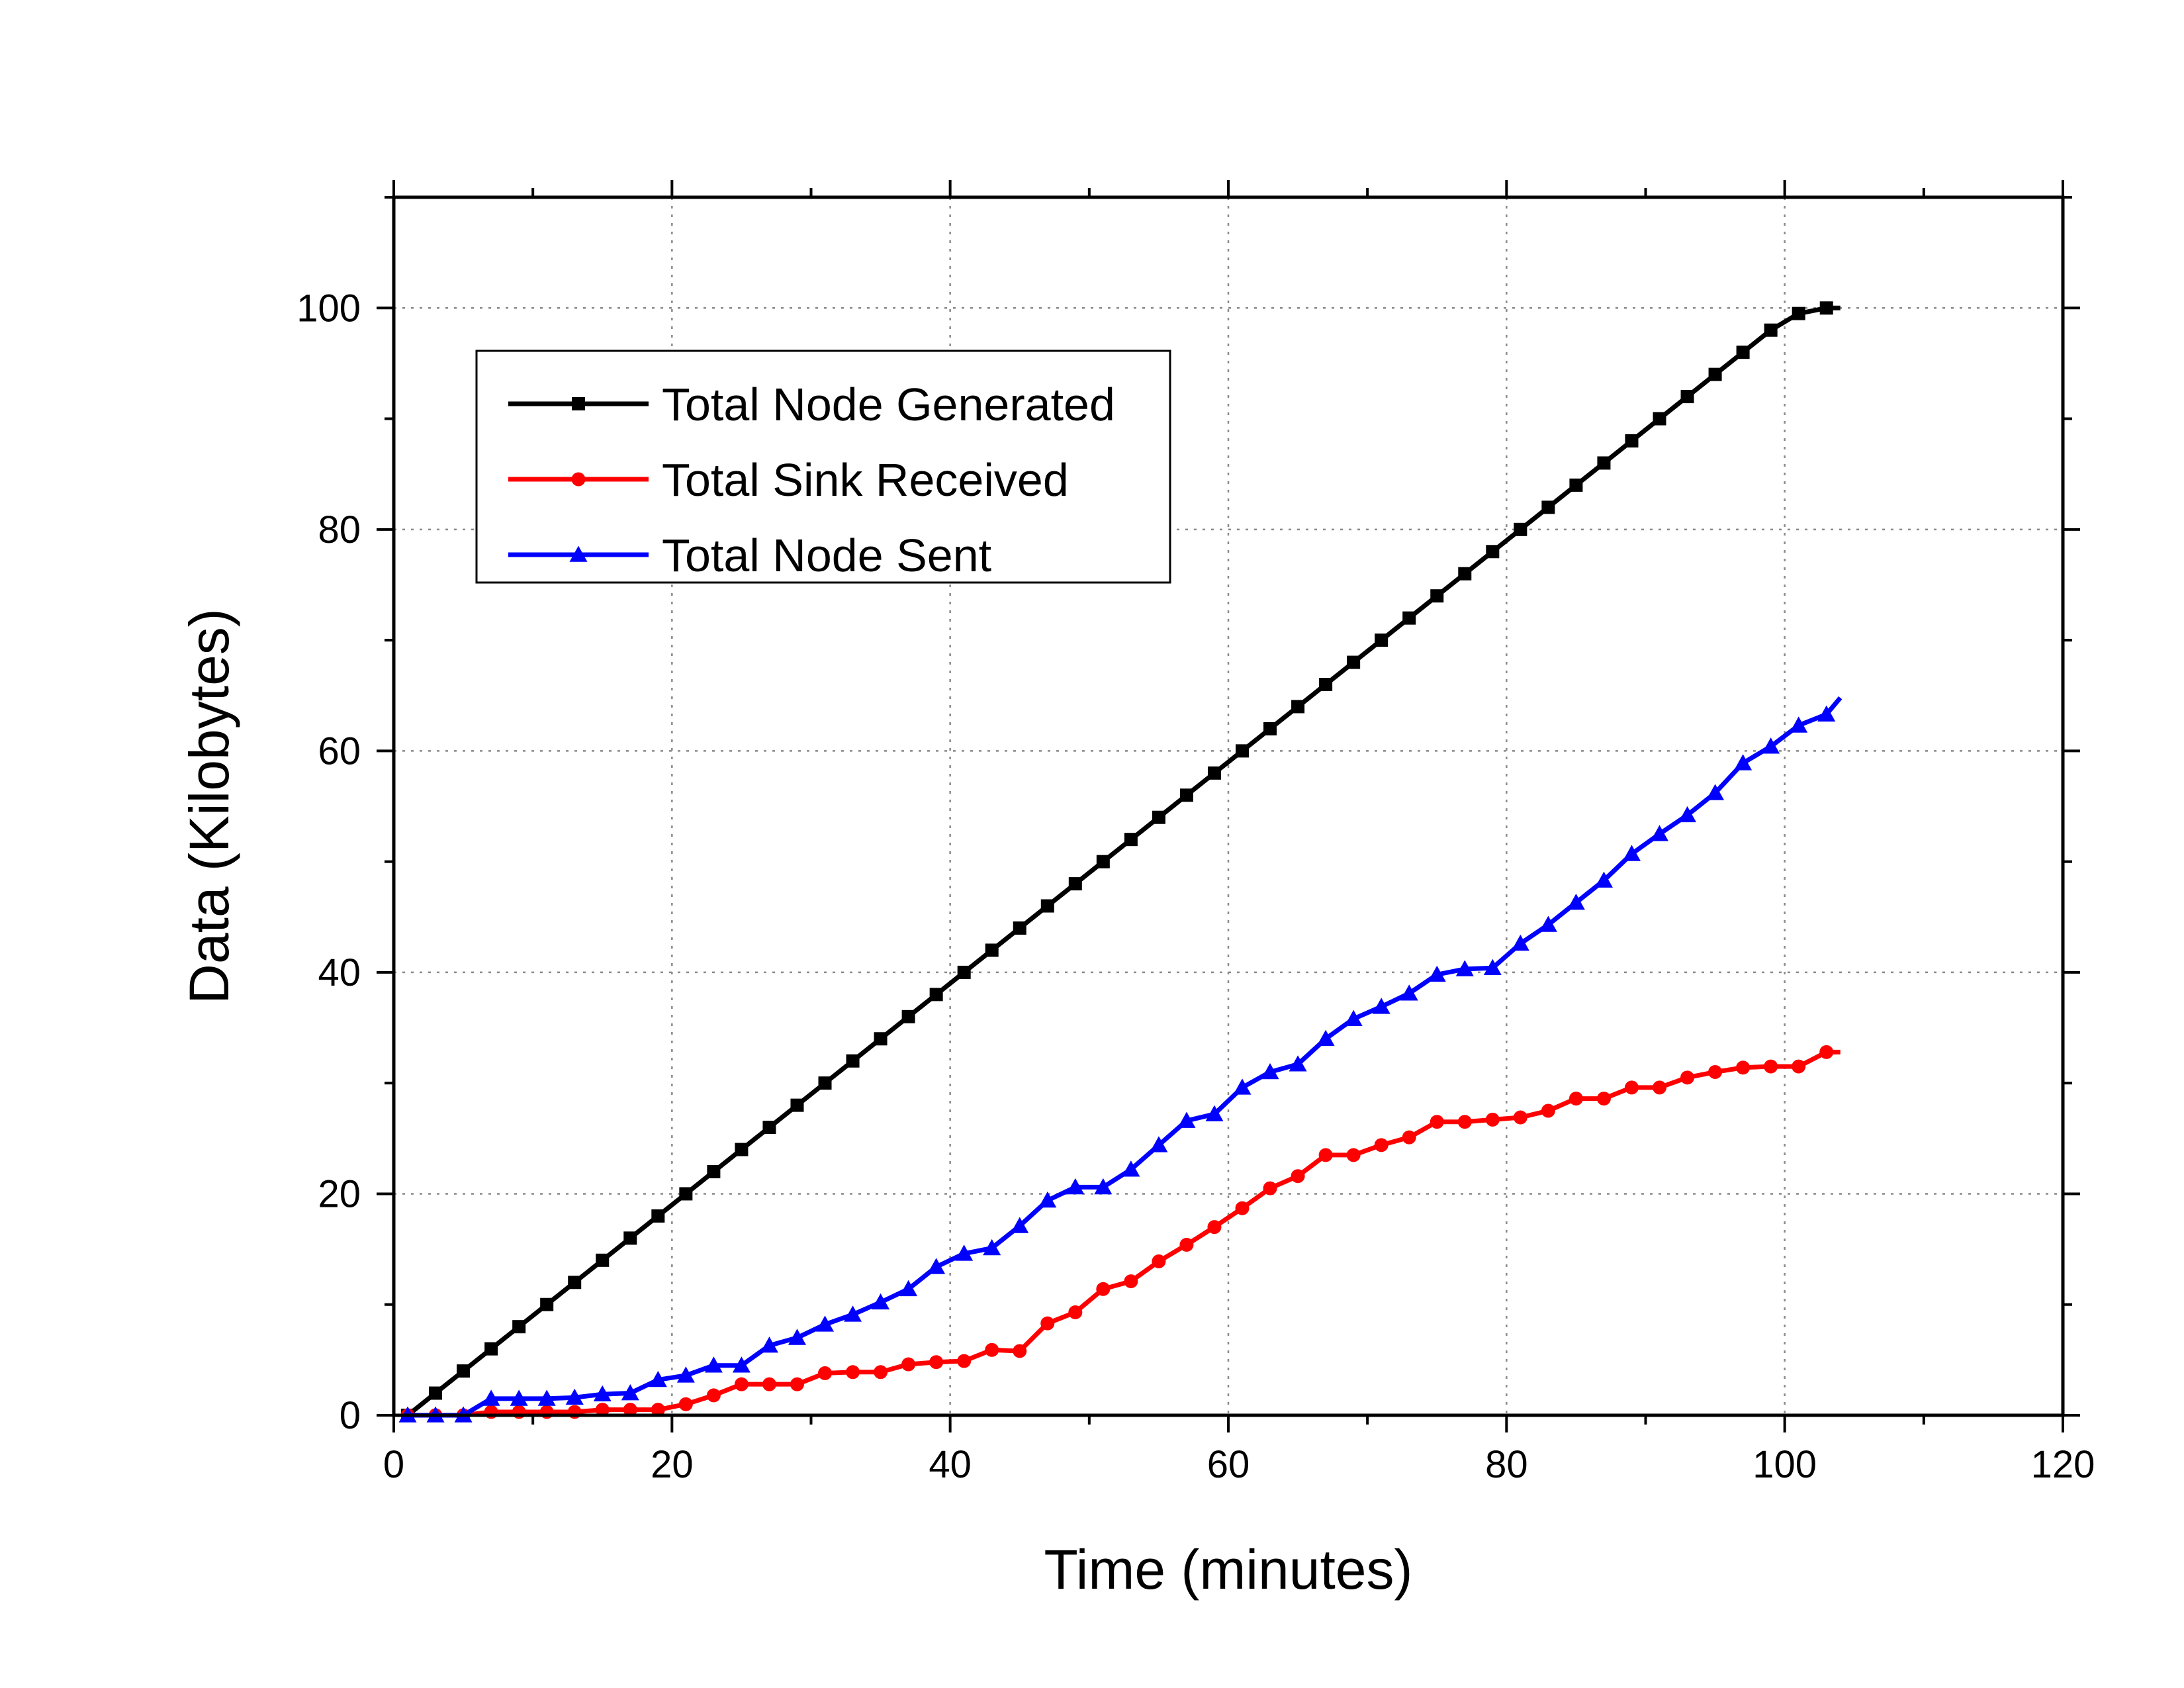 The height and width of the screenshot is (1688, 2184). I want to click on x-tick-label: 120, so click(2063, 1464).